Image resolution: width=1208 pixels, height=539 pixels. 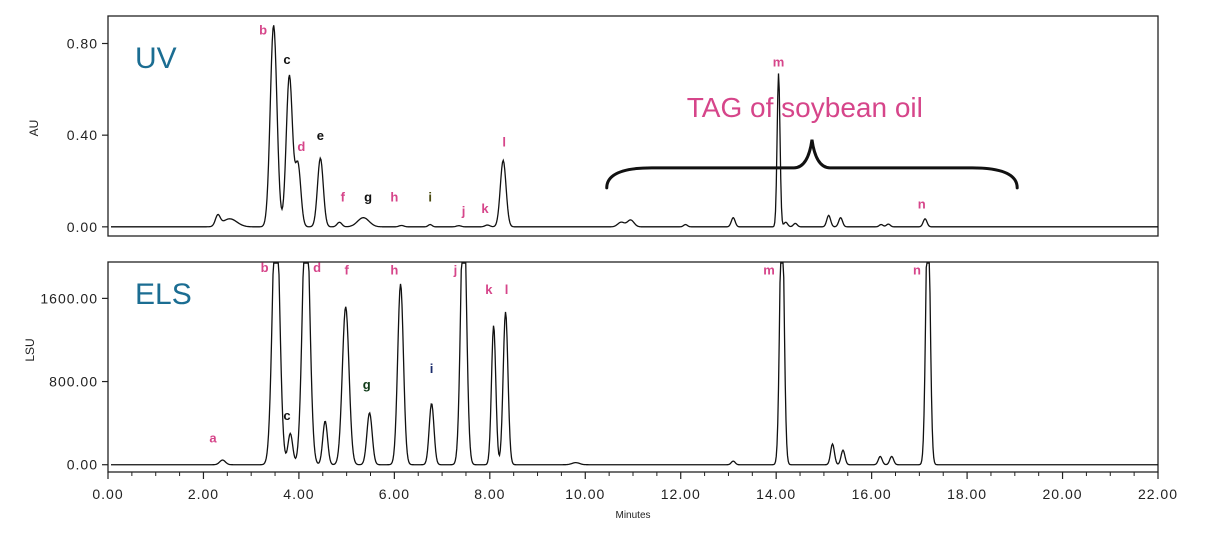 What do you see at coordinates (82, 465) in the screenshot?
I see `els-y-tick-label: 0.00` at bounding box center [82, 465].